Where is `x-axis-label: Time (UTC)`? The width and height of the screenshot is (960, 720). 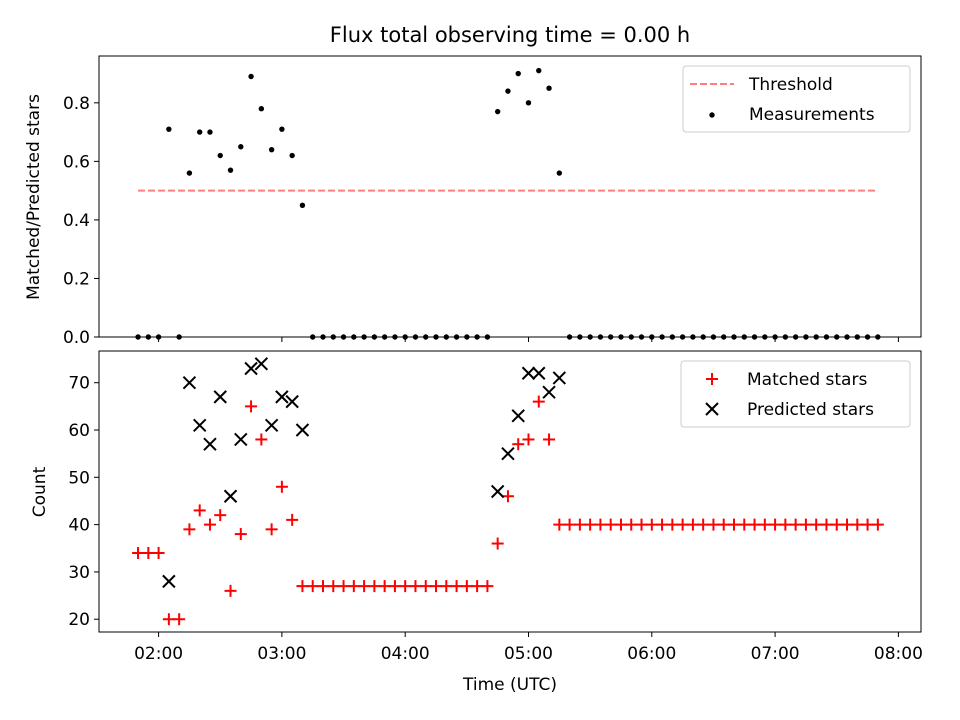 x-axis-label: Time (UTC) is located at coordinates (509, 685).